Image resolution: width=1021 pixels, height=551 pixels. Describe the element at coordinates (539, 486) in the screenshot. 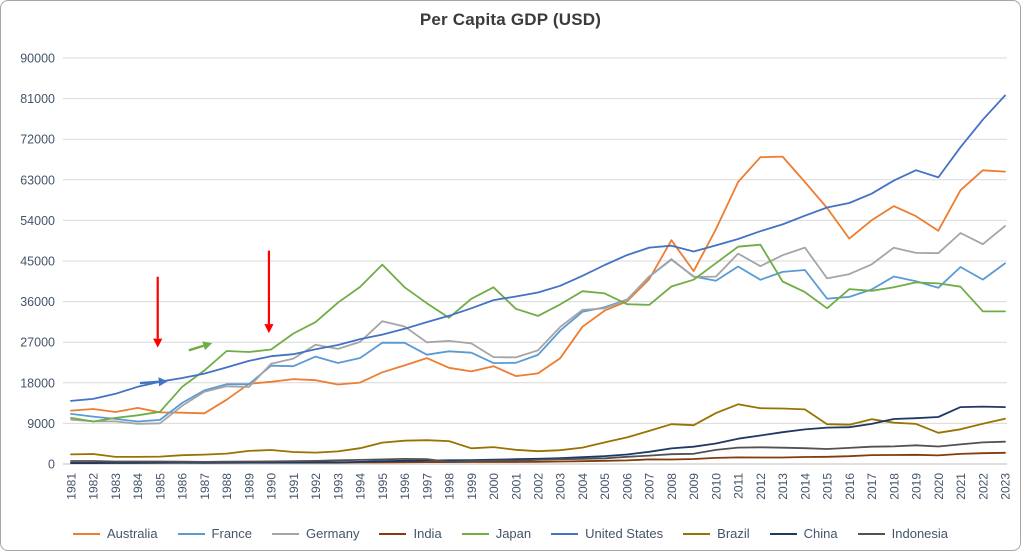

I see `x-axis-label: 2002` at that location.